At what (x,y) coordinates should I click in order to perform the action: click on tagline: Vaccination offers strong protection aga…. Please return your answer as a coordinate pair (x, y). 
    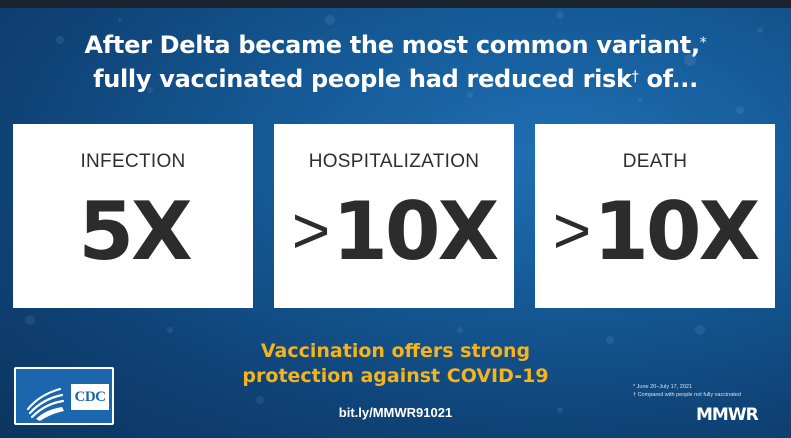
    Looking at the image, I should click on (395, 364).